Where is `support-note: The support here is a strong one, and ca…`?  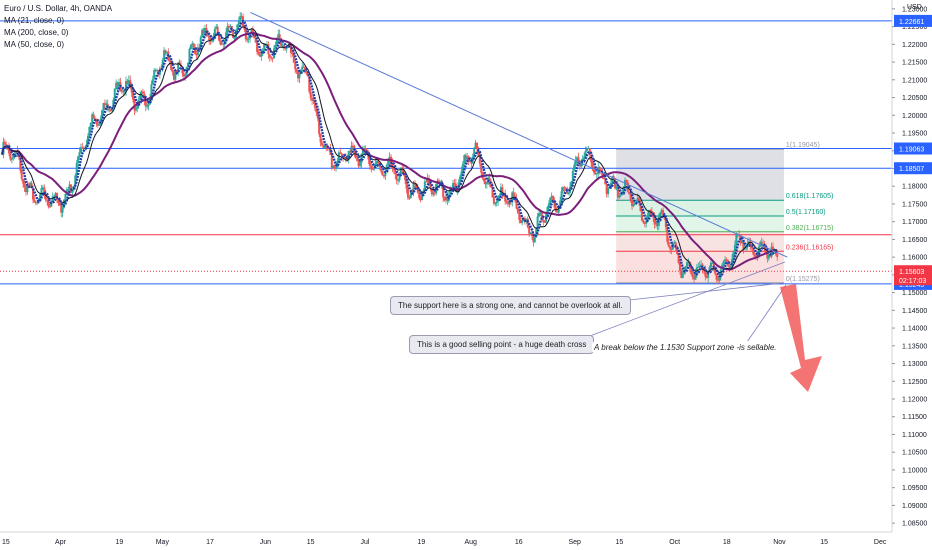
support-note: The support here is a strong one, and ca… is located at coordinates (510, 305).